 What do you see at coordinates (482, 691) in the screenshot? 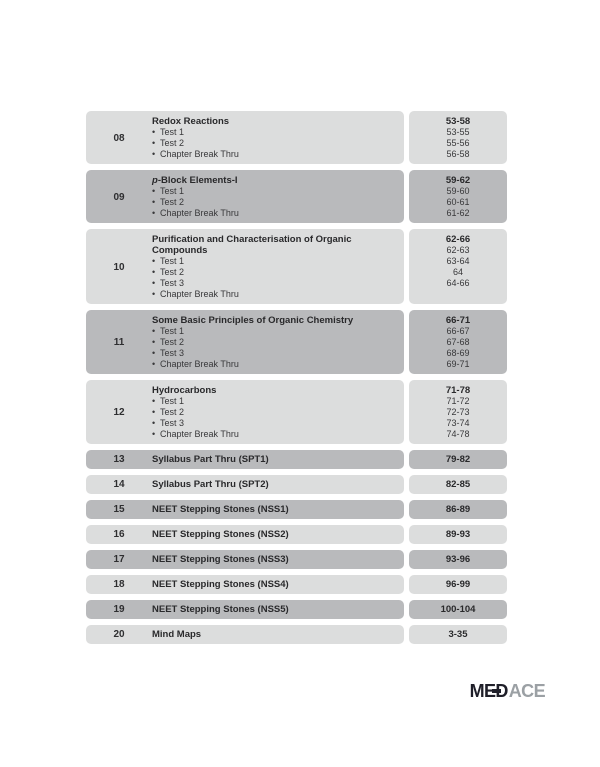
I see `logo-med-text: ME` at bounding box center [482, 691].